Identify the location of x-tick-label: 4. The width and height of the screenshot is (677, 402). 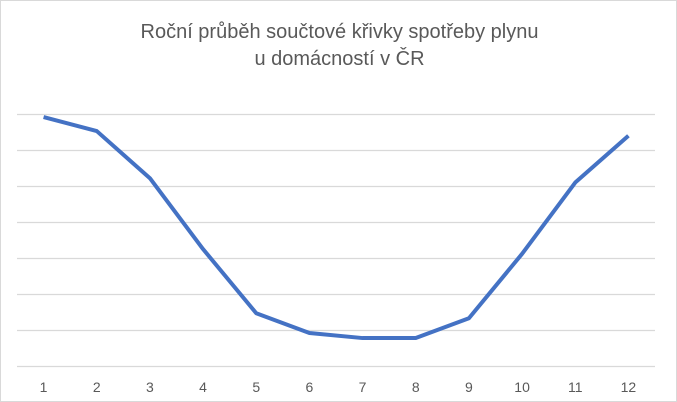
(203, 387).